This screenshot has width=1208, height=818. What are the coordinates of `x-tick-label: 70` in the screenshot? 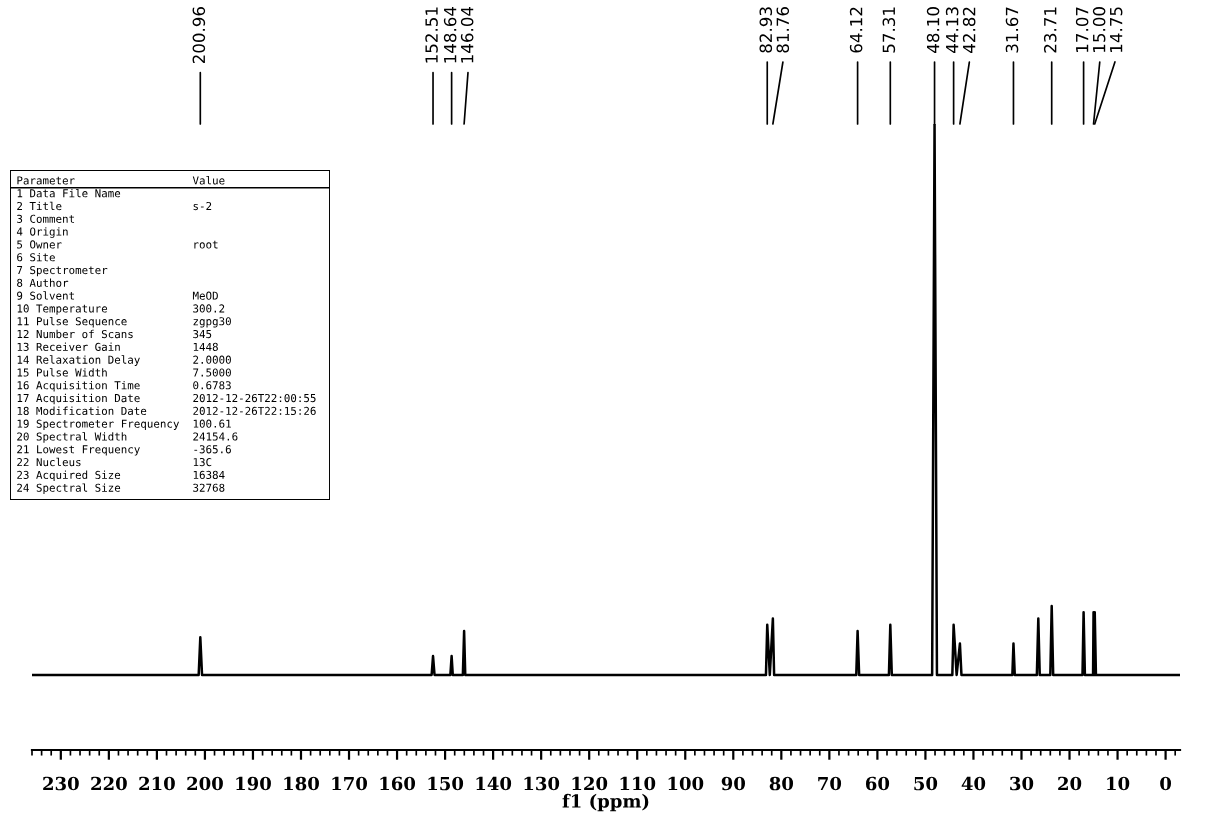 It's located at (830, 783).